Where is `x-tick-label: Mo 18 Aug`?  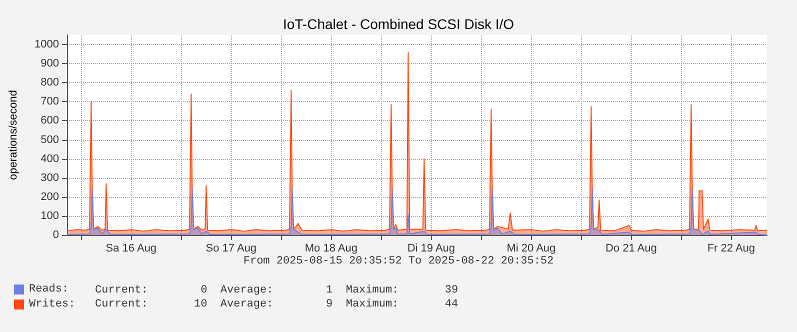 x-tick-label: Mo 18 Aug is located at coordinates (331, 248).